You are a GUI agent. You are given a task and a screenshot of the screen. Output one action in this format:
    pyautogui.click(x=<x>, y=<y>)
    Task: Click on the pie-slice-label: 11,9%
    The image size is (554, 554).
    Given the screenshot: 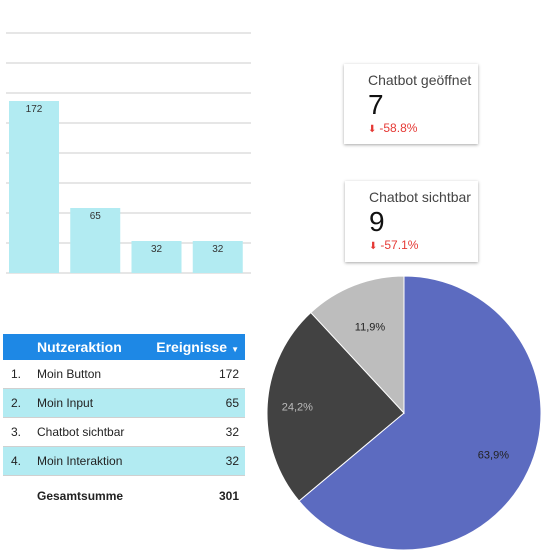 What is the action you would take?
    pyautogui.click(x=370, y=327)
    